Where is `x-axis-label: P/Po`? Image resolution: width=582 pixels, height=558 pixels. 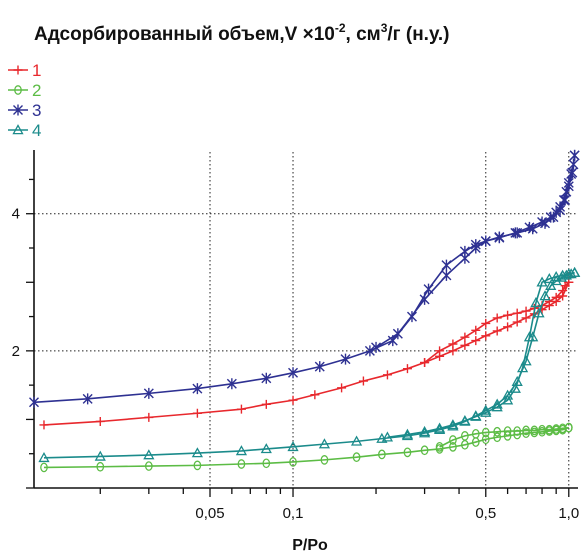 x-axis-label: P/Po is located at coordinates (310, 545).